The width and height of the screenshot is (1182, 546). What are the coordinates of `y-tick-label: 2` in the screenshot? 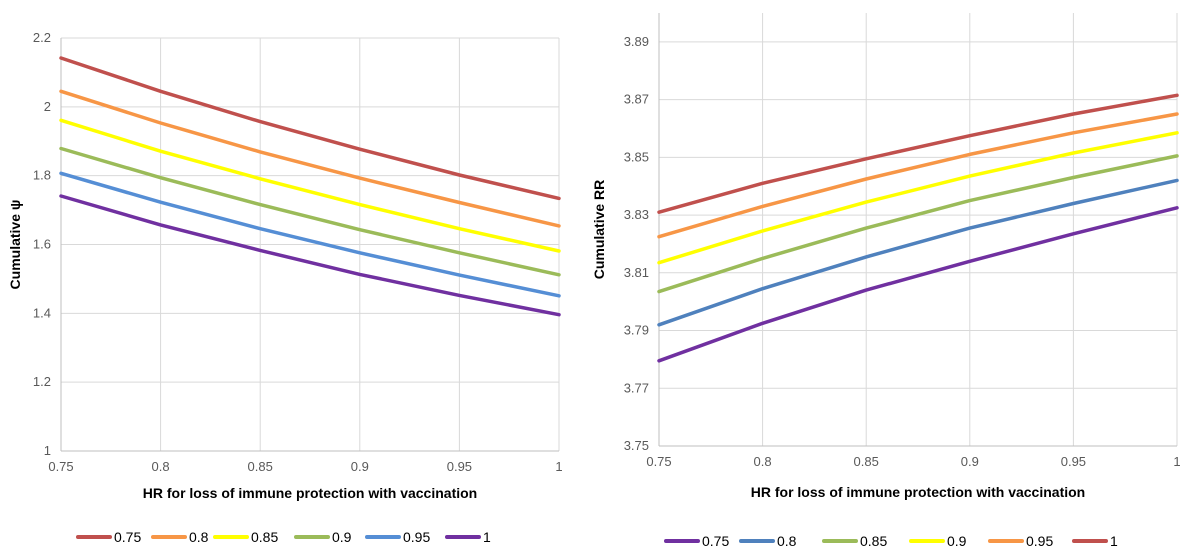 It's located at (47, 106).